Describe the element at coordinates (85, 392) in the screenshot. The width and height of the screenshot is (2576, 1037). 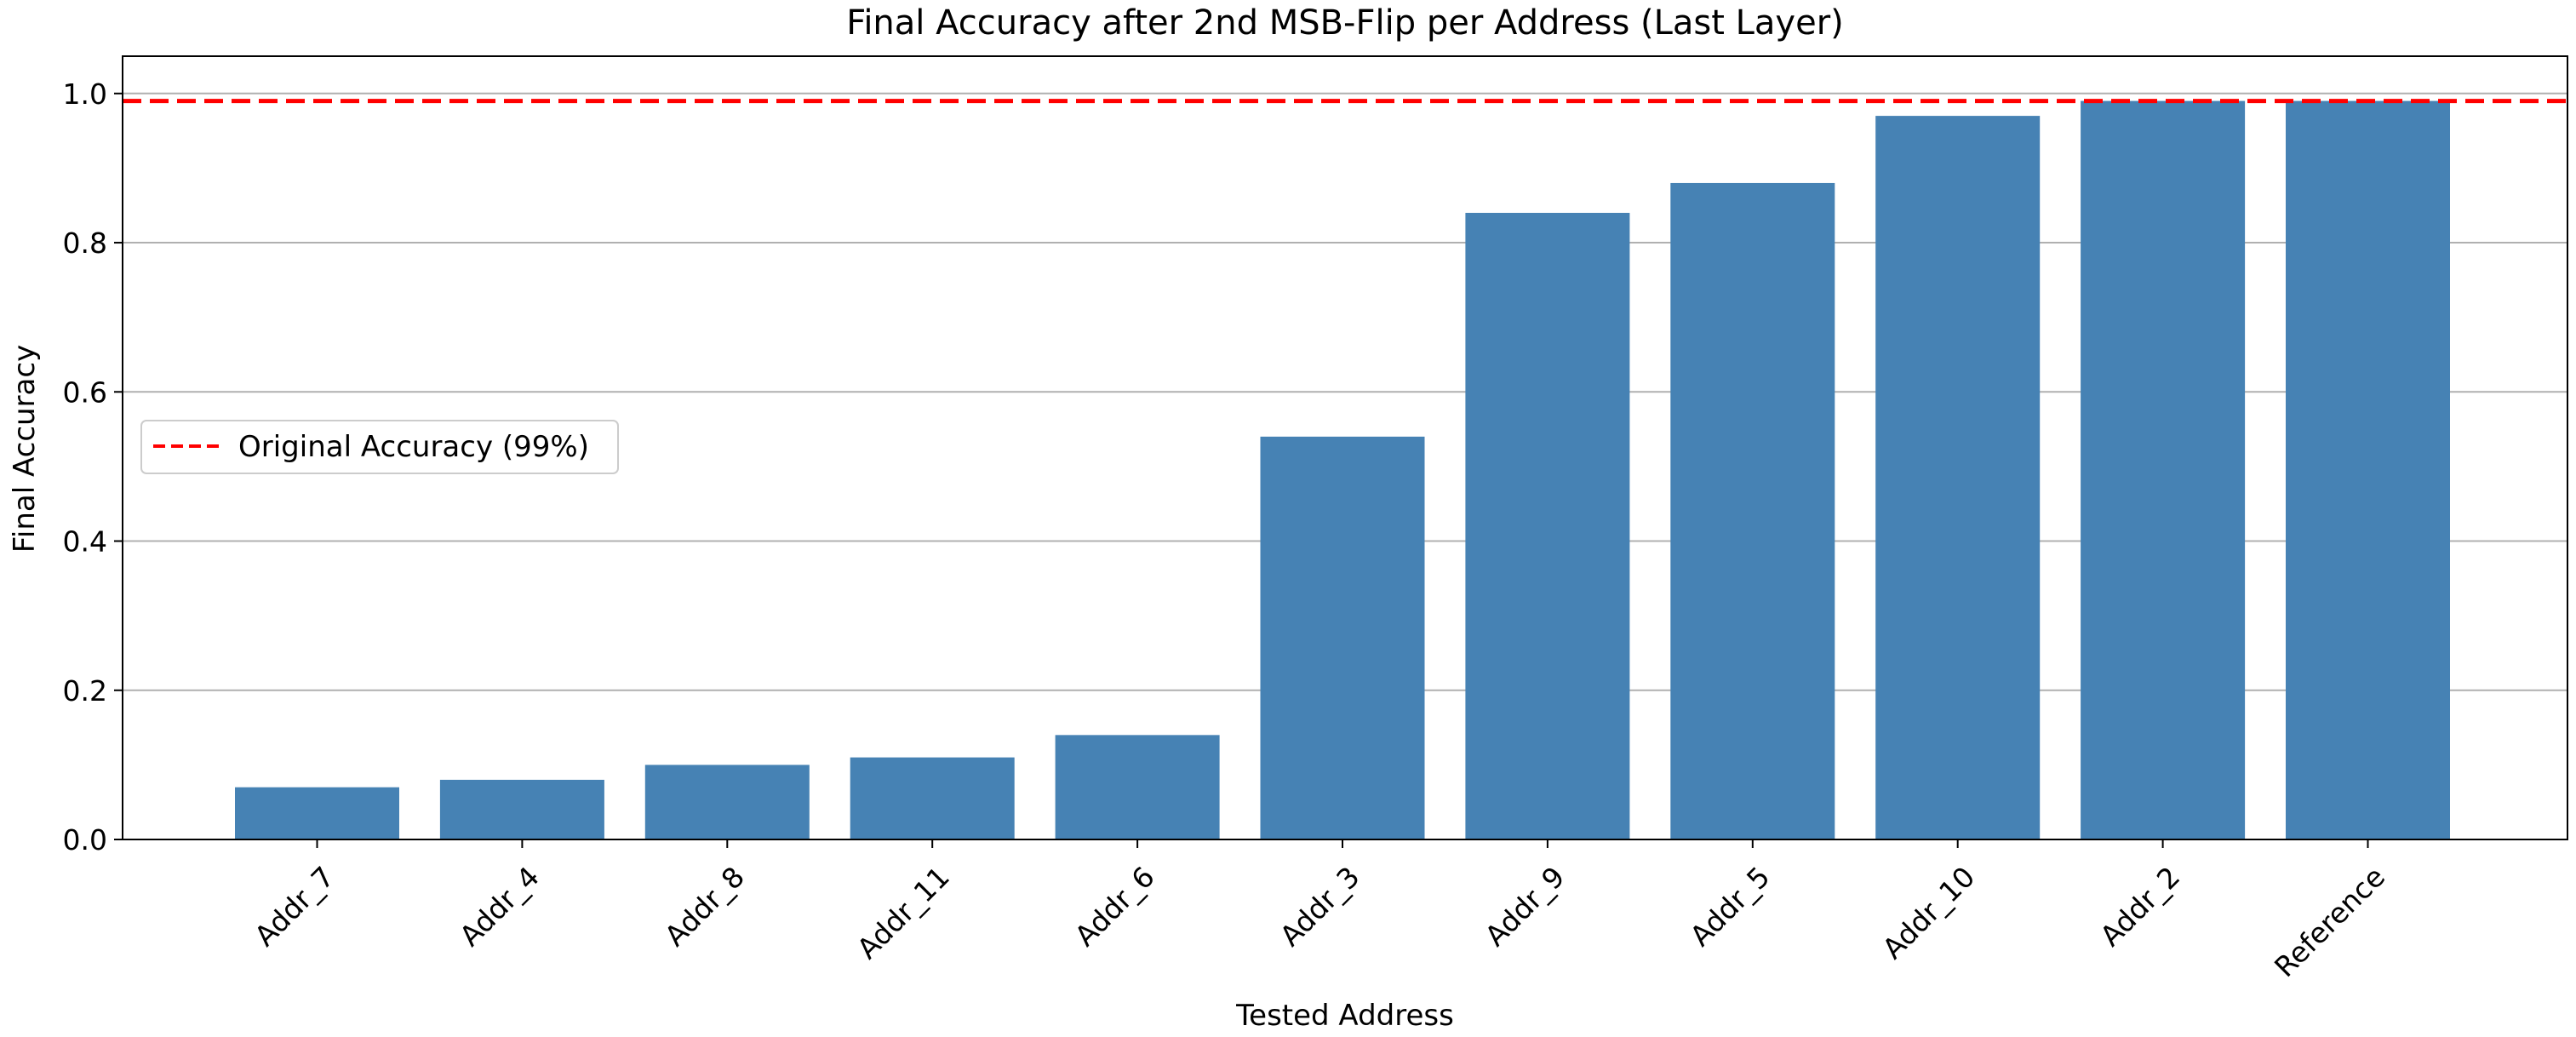
I see `y-tick-label: 0.6` at that location.